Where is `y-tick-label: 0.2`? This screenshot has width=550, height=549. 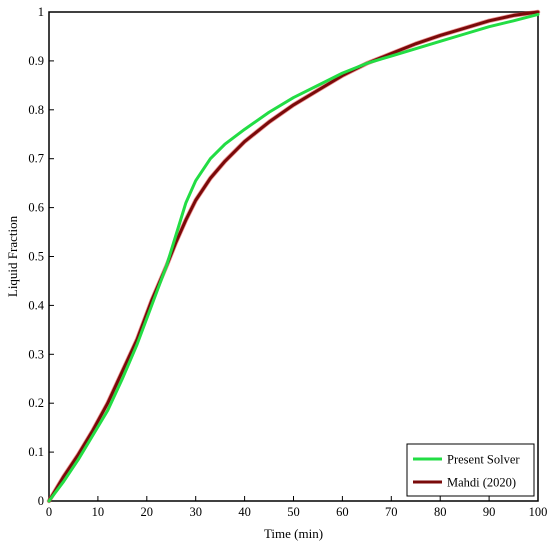
y-tick-label: 0.2 is located at coordinates (36, 403).